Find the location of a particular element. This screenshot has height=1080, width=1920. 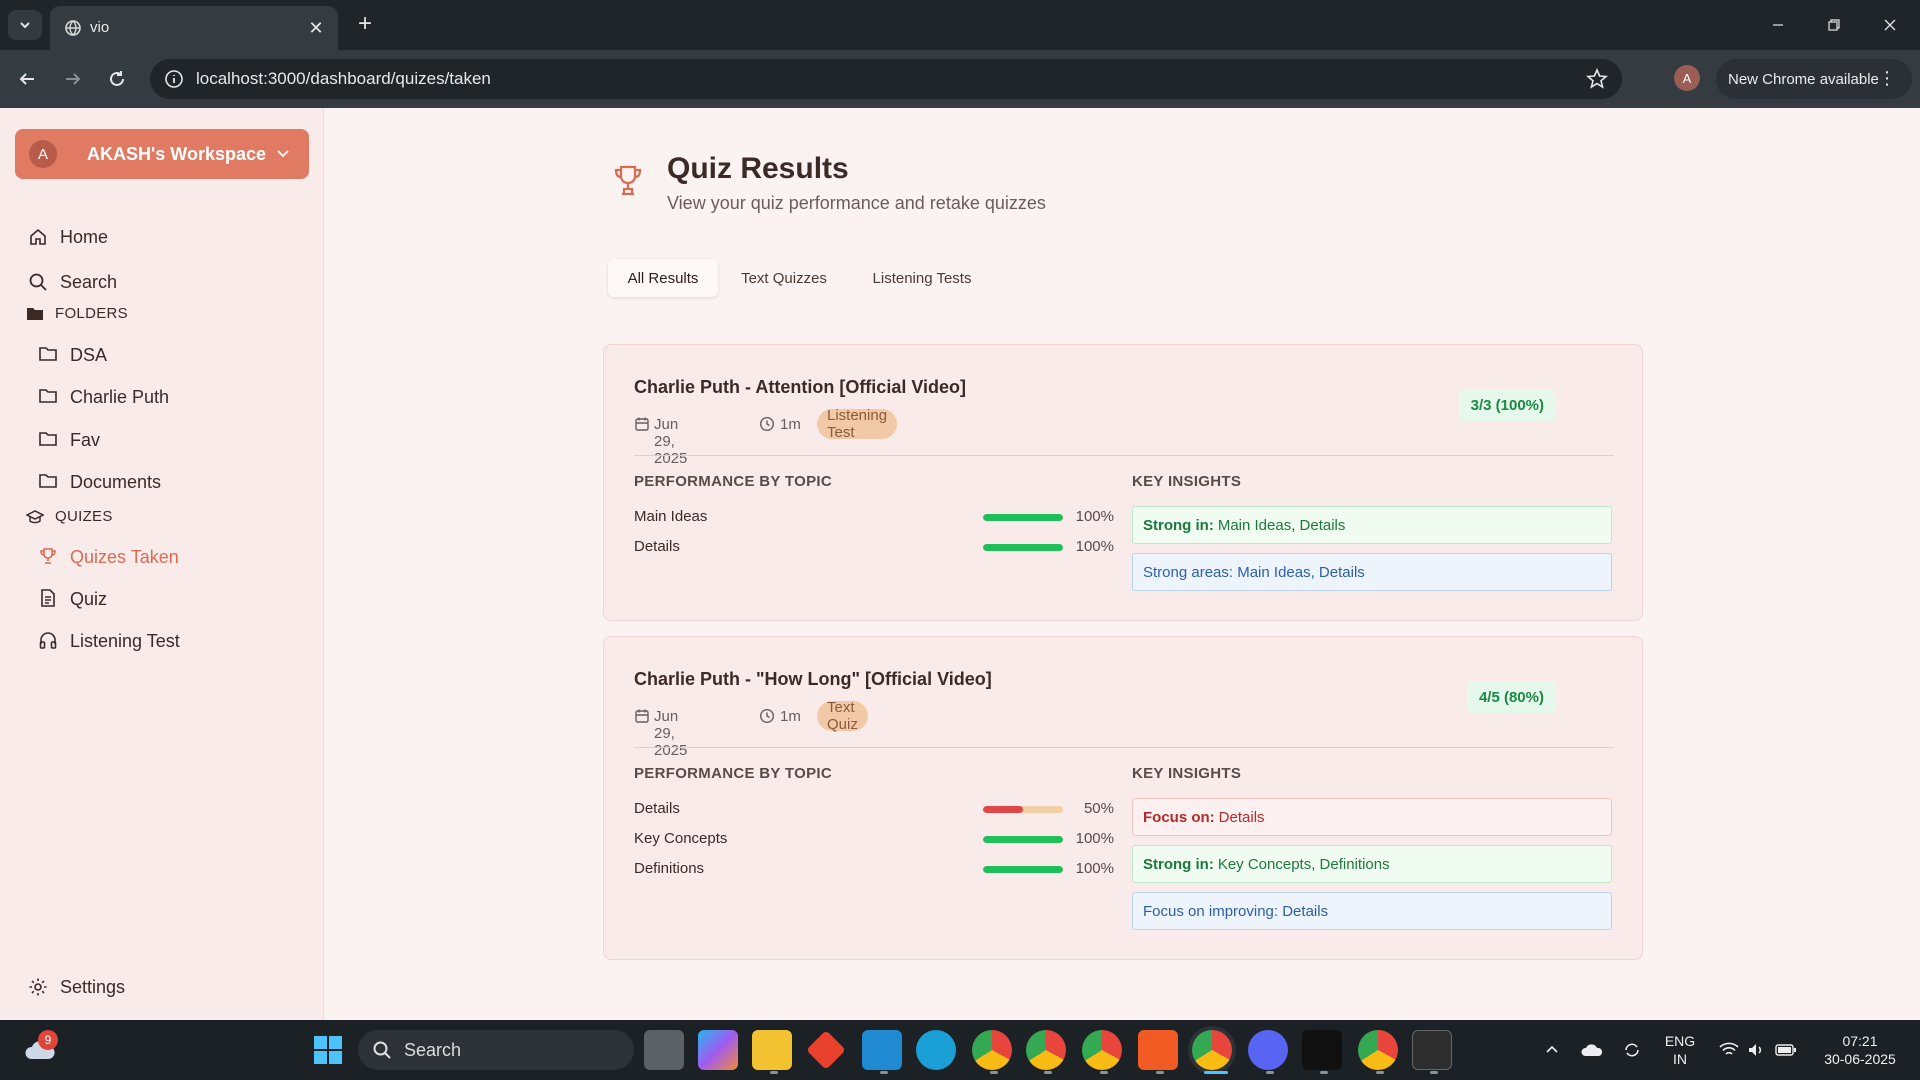

sidebar-item-label: Listening Test is located at coordinates (125, 641).